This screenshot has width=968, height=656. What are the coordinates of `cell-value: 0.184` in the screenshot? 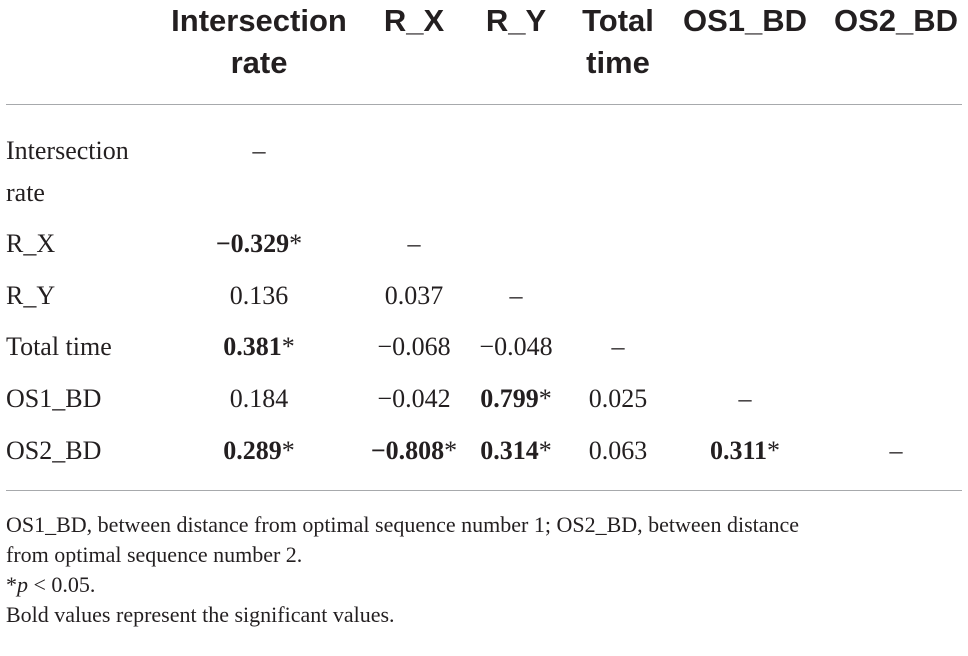 It's located at (259, 398).